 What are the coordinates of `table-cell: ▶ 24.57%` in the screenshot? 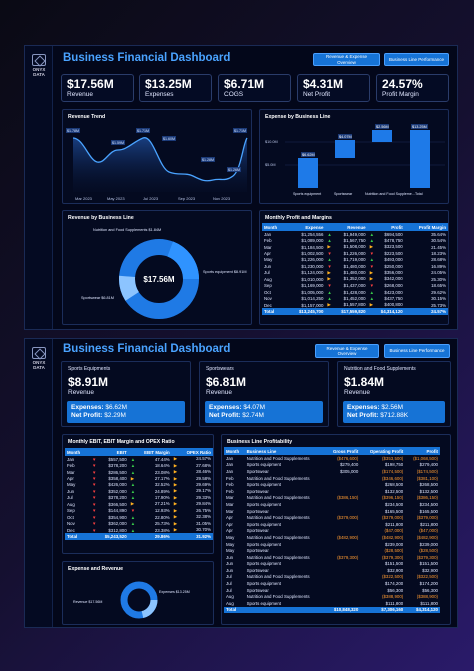 It's located at (192, 459).